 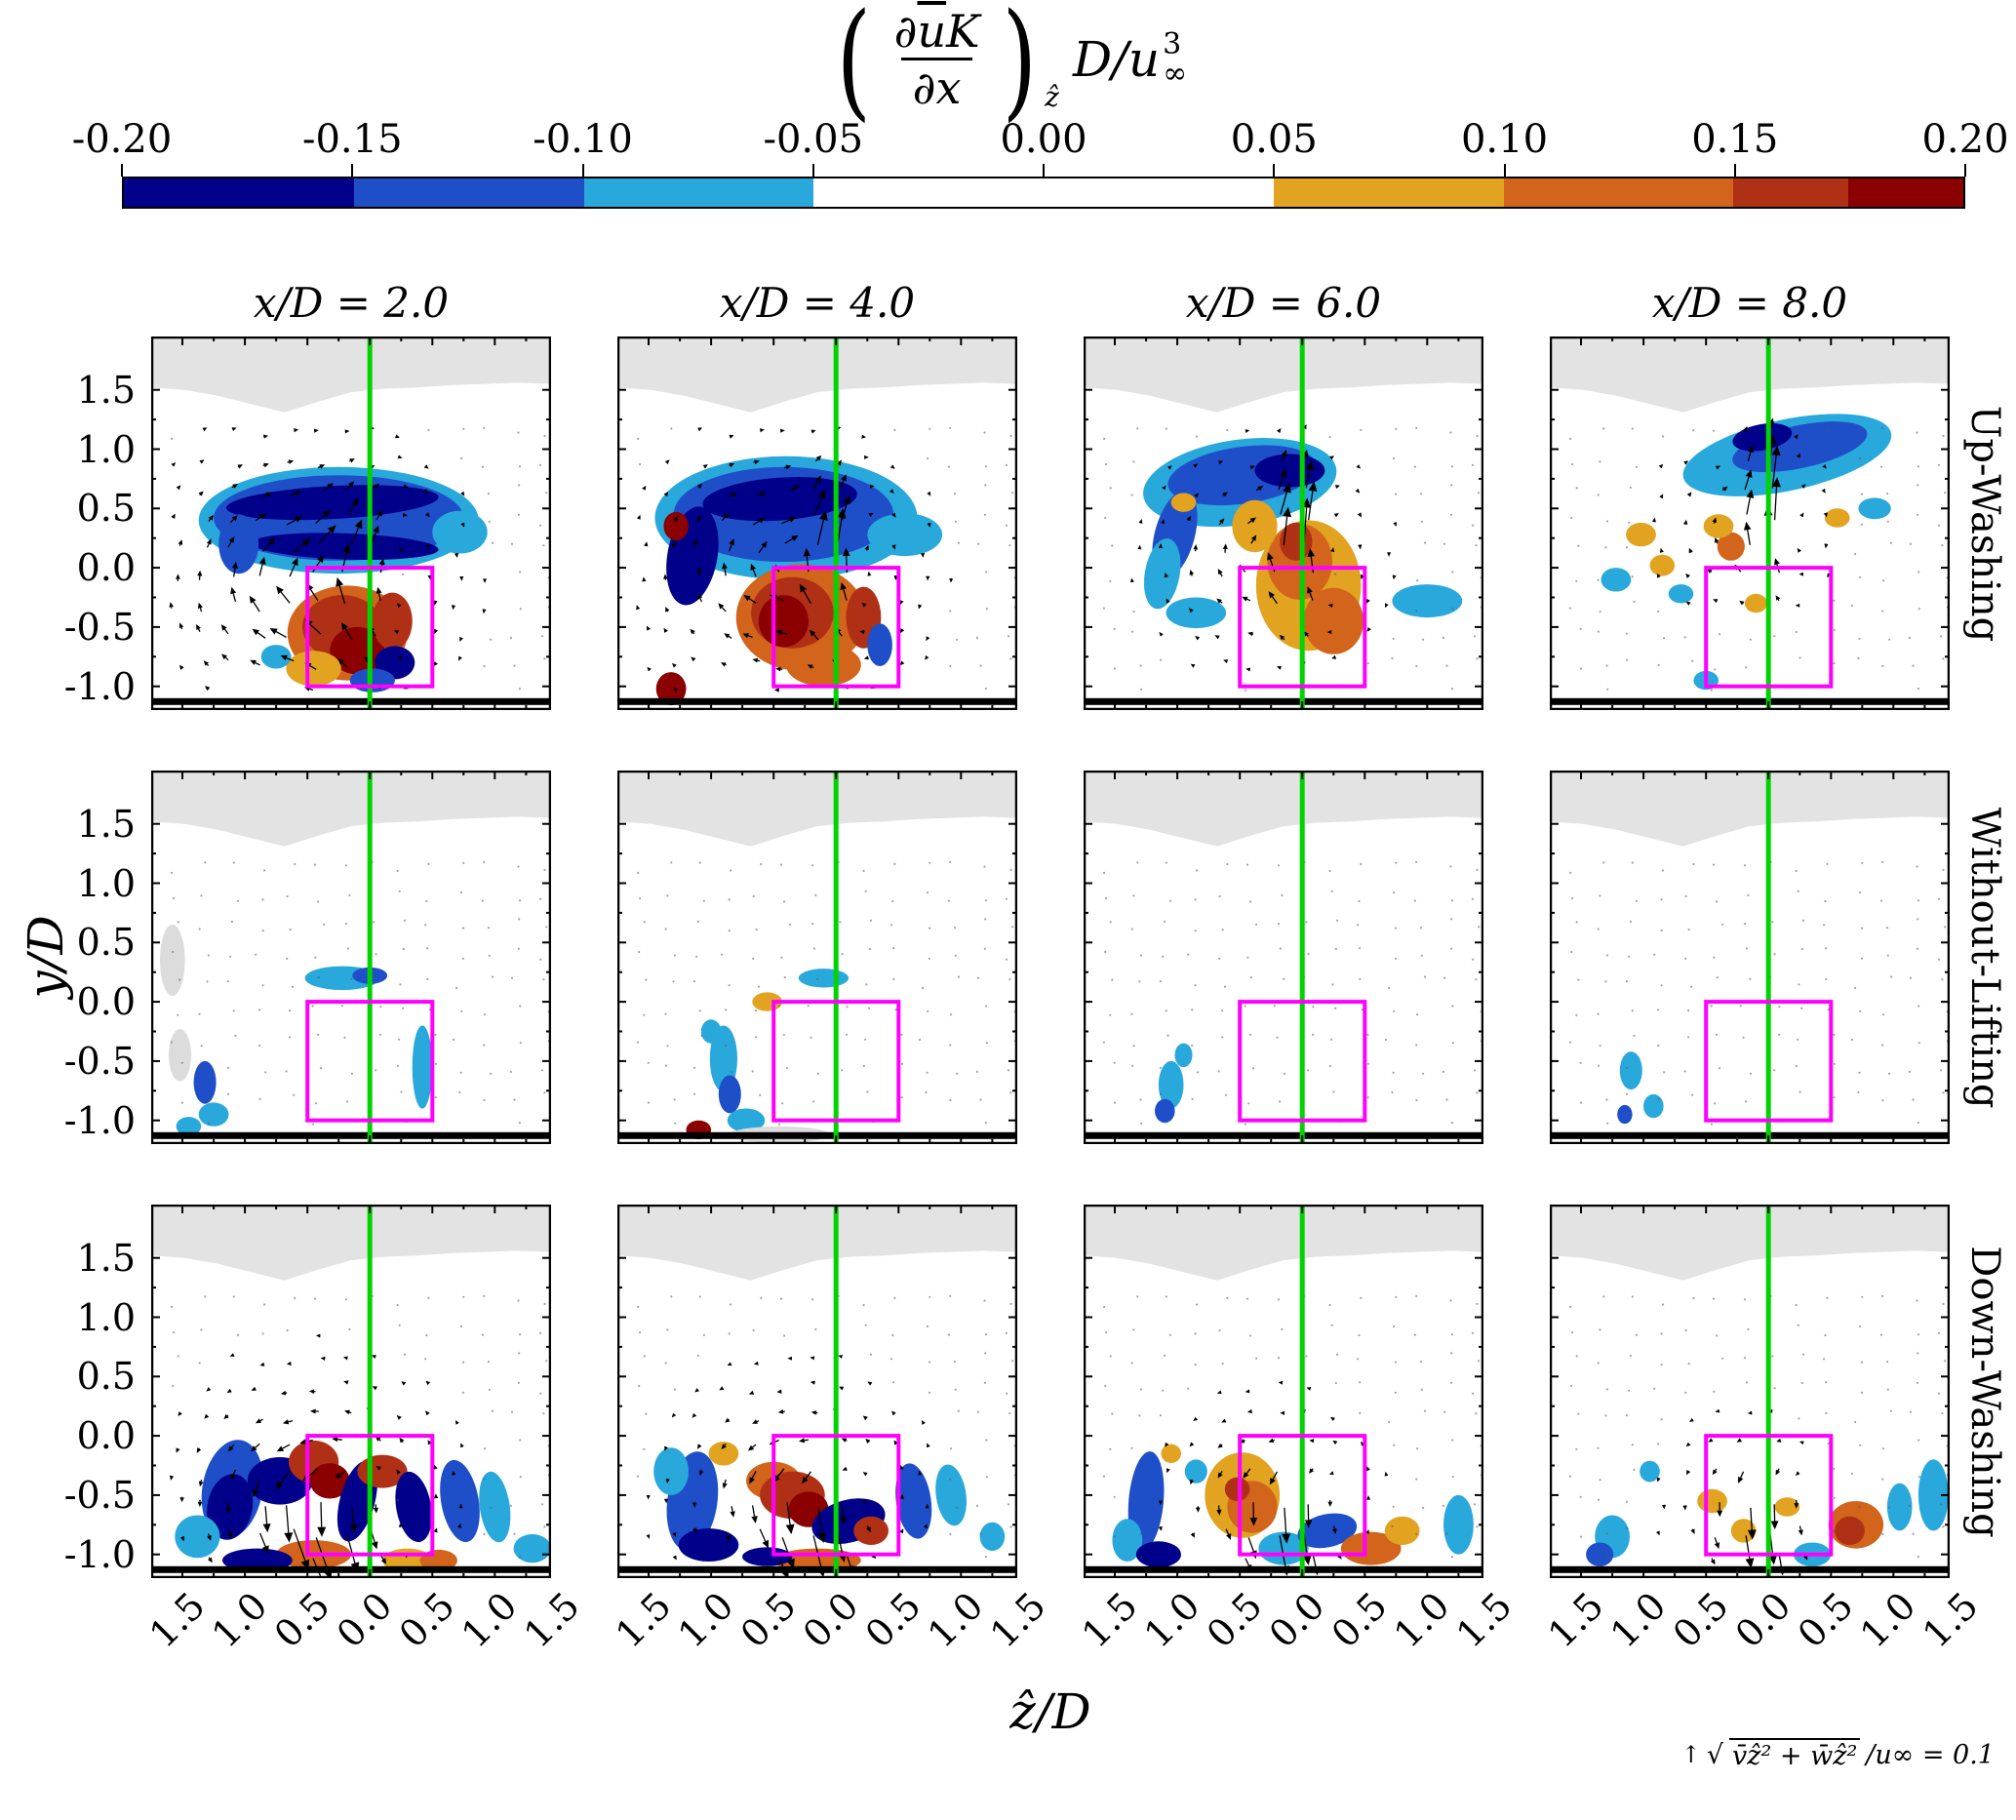 I want to click on x-tick-label: 0.5, so click(x=1359, y=1620).